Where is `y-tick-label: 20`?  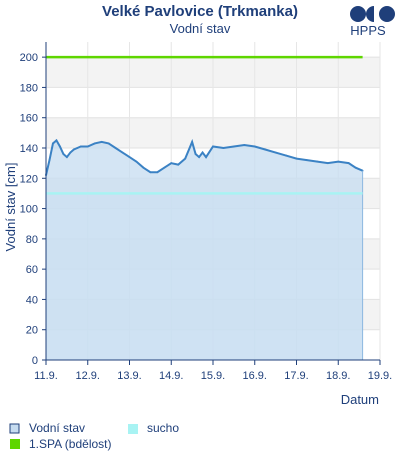
y-tick-label: 20 is located at coordinates (32, 331).